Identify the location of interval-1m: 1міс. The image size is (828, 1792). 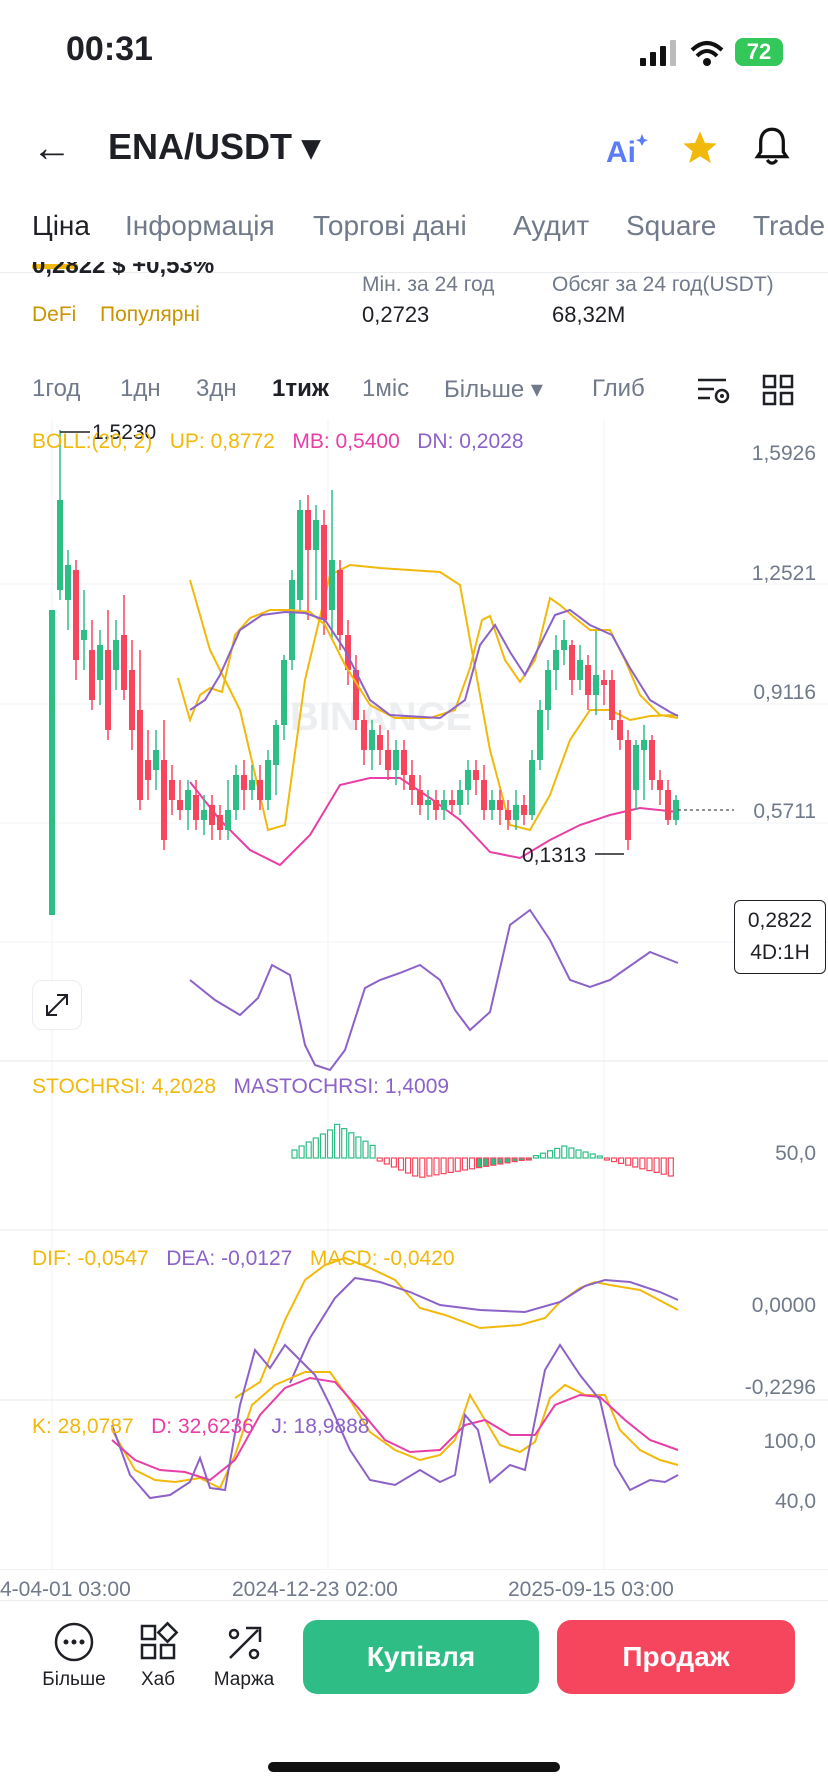
(386, 388).